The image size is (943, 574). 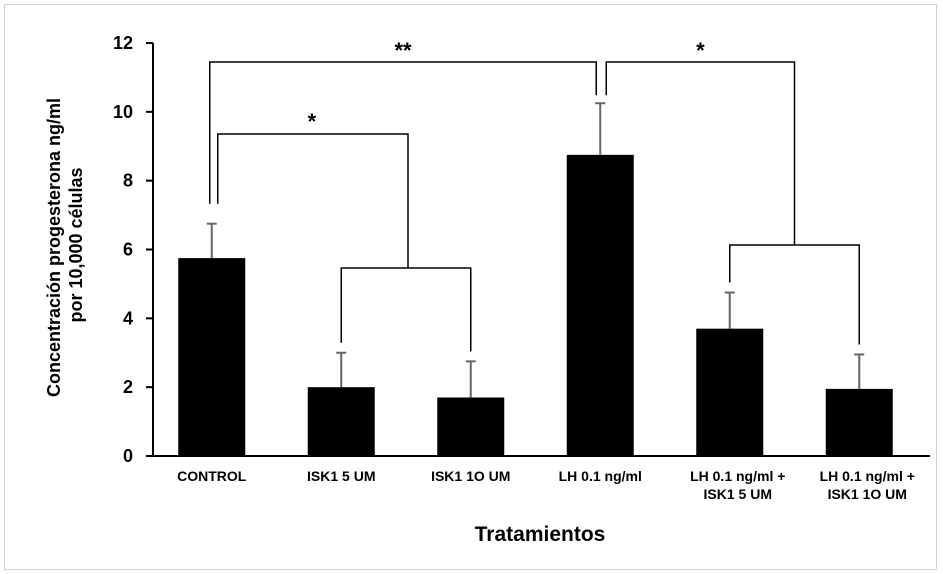 I want to click on y-tick-label: 8, so click(x=128, y=181).